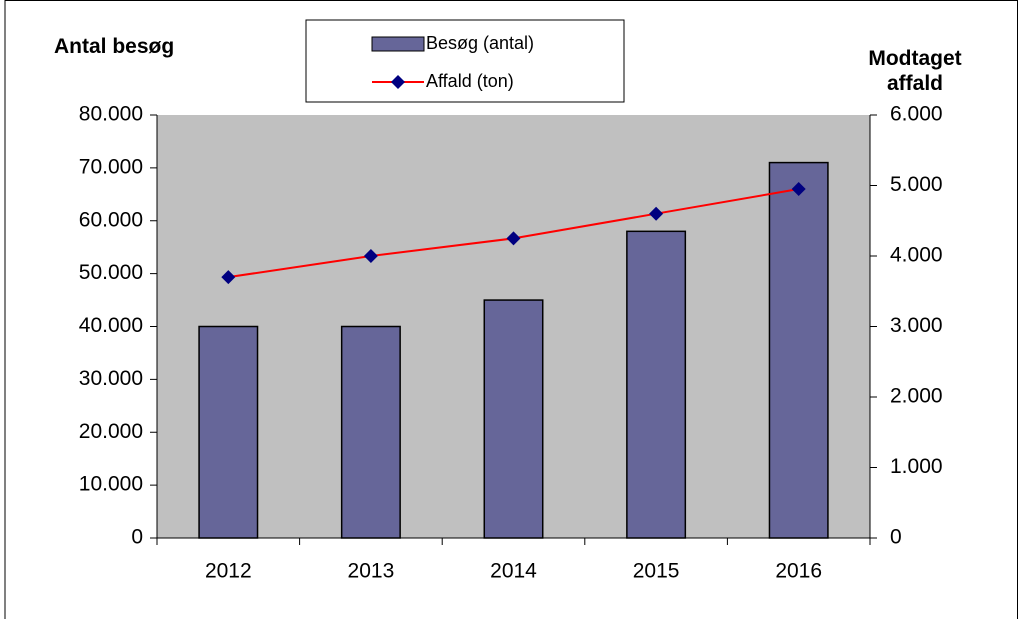  What do you see at coordinates (916, 184) in the screenshot?
I see `y2-tick-label: 5.000` at bounding box center [916, 184].